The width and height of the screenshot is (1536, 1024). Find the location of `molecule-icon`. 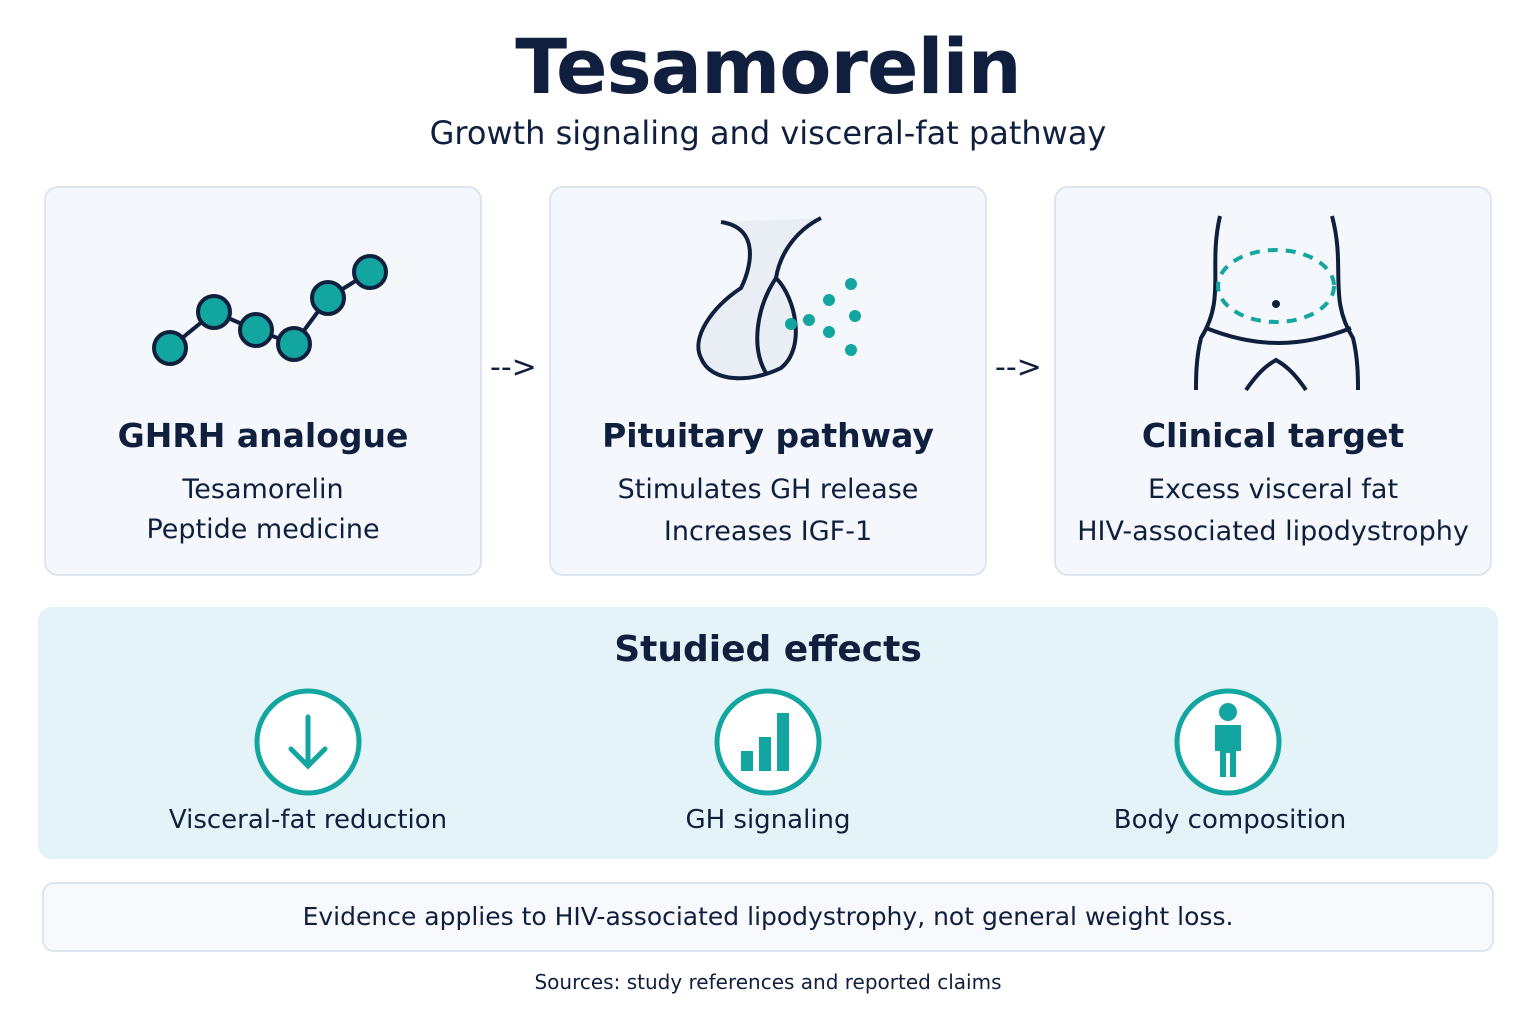

molecule-icon is located at coordinates (270, 310).